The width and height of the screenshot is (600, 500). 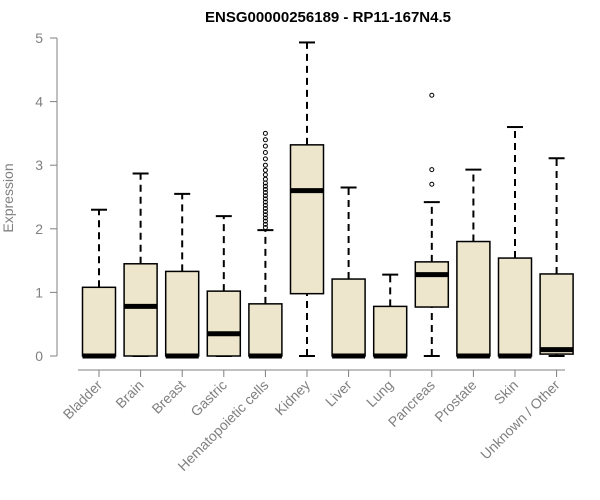 I want to click on box-lung, so click(x=390, y=316).